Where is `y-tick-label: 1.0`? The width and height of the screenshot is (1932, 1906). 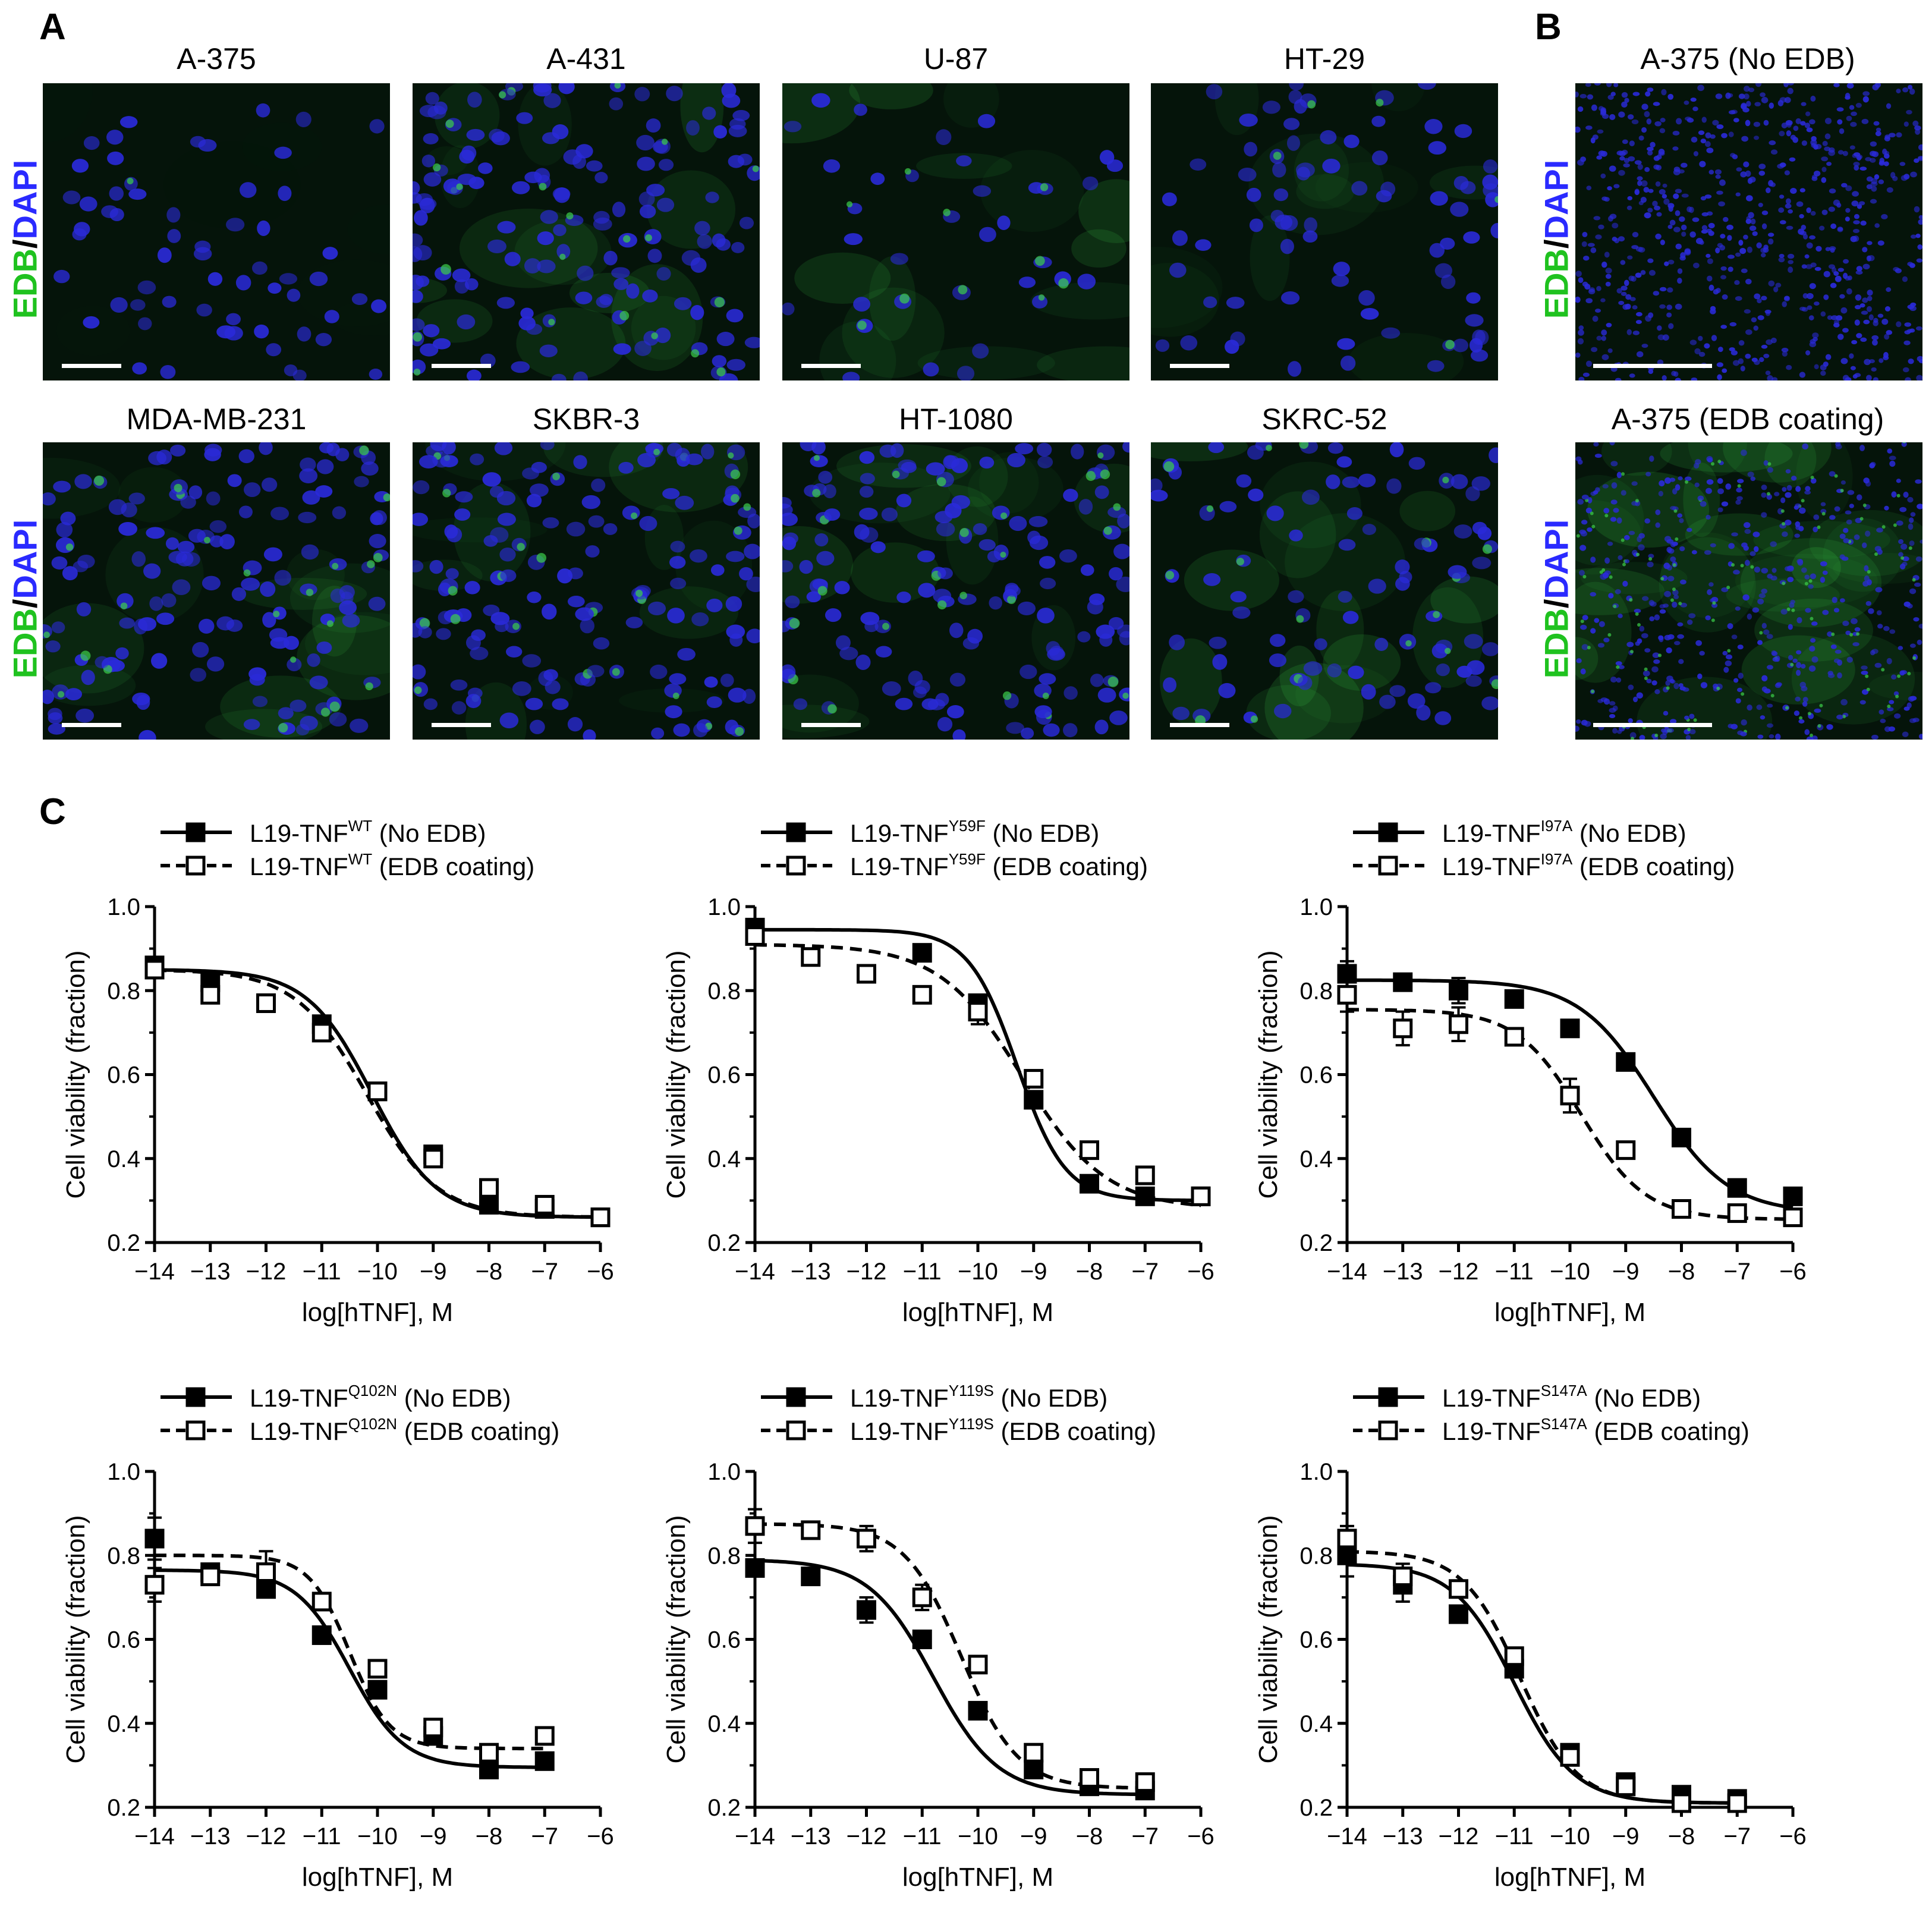 y-tick-label: 1.0 is located at coordinates (724, 907).